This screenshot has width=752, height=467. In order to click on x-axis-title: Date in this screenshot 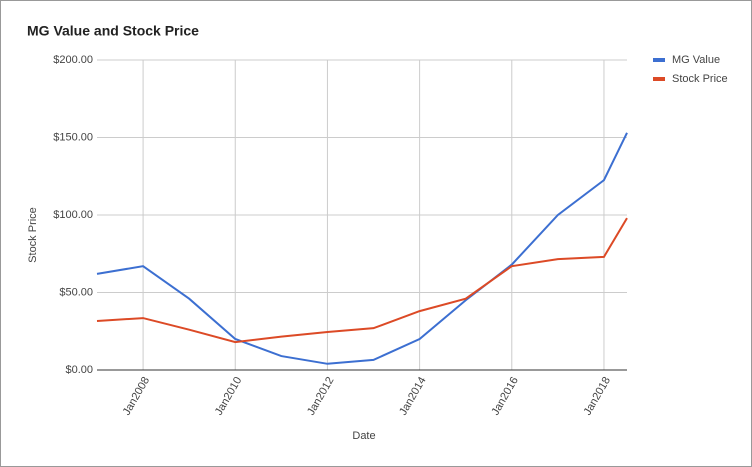, I will do `click(363, 436)`.